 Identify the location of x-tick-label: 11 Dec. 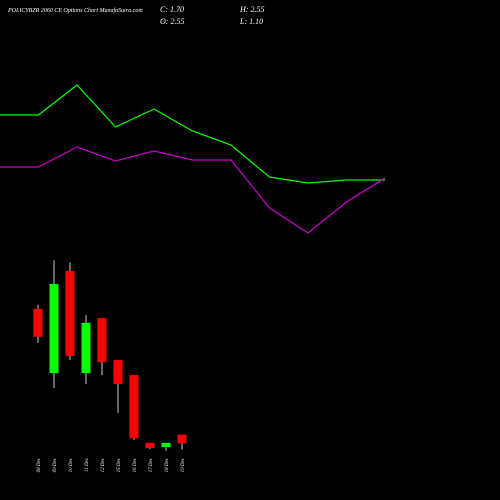
(87, 464).